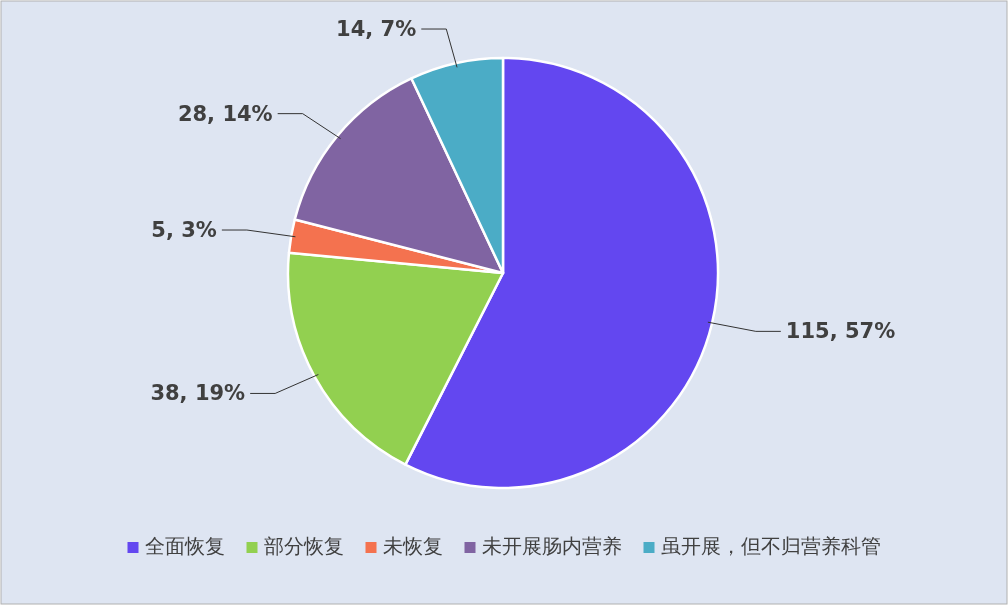 This screenshot has width=1008, height=605. I want to click on legend-label: 虽开展，但不归营养科管, so click(770, 546).